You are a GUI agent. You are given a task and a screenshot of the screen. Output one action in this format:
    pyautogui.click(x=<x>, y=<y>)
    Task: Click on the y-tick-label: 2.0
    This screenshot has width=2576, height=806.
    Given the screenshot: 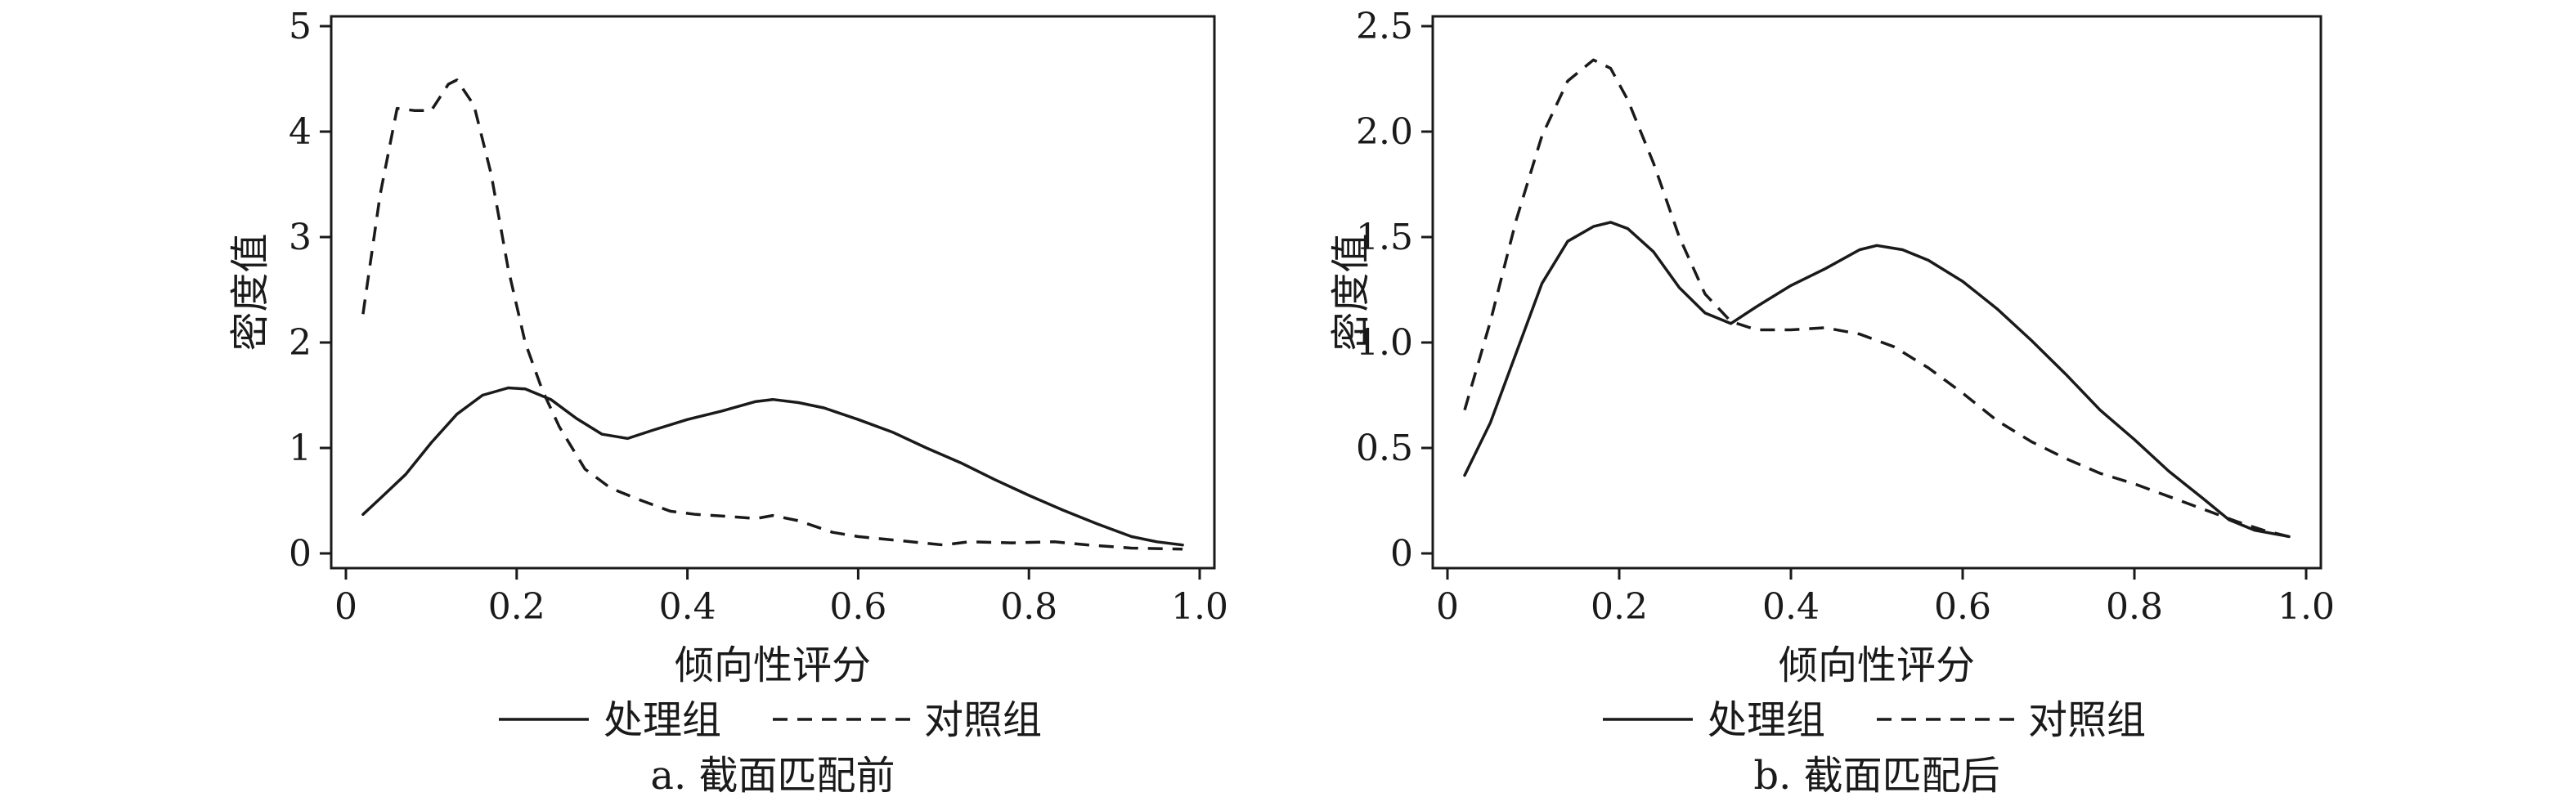 What is the action you would take?
    pyautogui.click(x=1384, y=132)
    